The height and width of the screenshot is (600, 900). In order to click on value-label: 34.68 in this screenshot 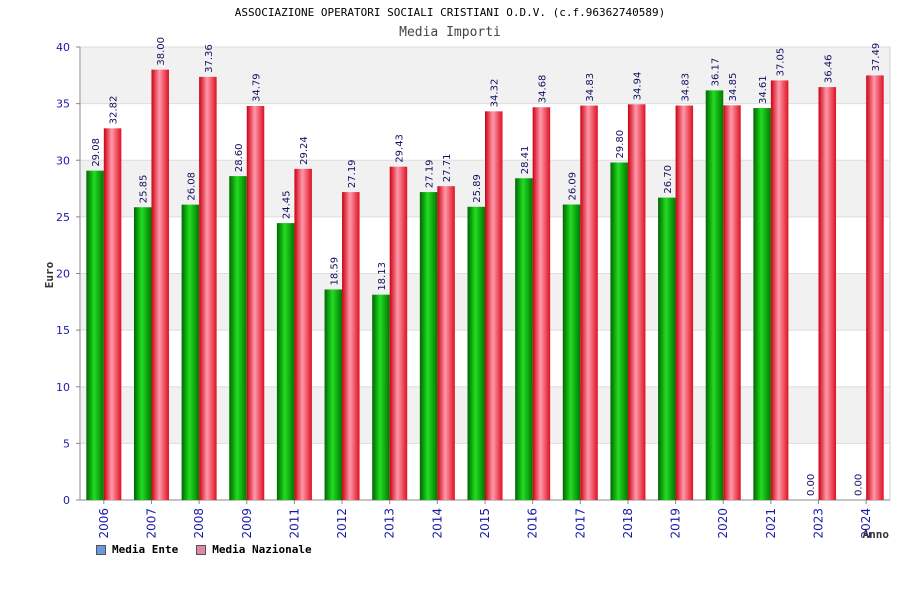, I will do `click(542, 89)`.